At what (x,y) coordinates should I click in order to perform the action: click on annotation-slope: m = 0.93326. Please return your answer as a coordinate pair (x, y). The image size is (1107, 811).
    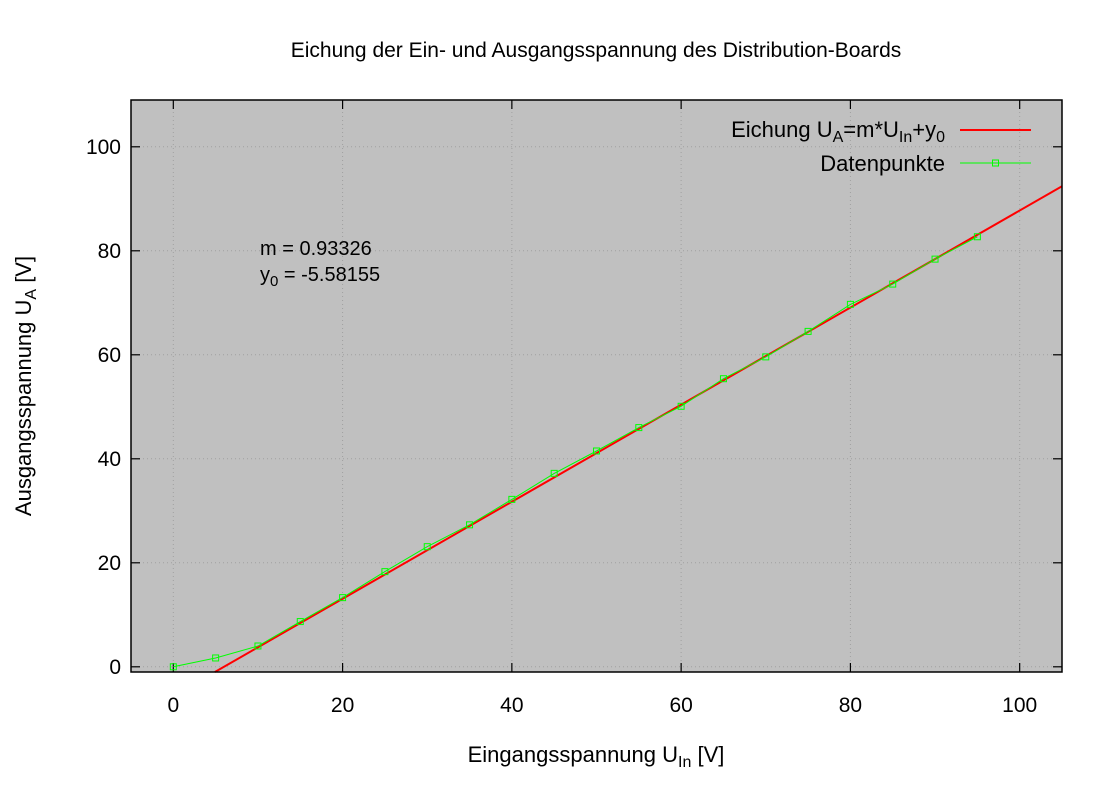
    Looking at the image, I should click on (316, 249).